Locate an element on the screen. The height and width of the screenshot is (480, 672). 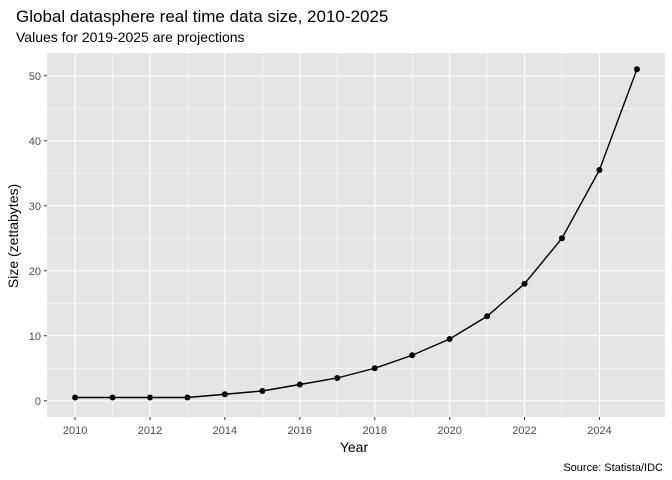
x-tick-label: 2016 is located at coordinates (300, 431).